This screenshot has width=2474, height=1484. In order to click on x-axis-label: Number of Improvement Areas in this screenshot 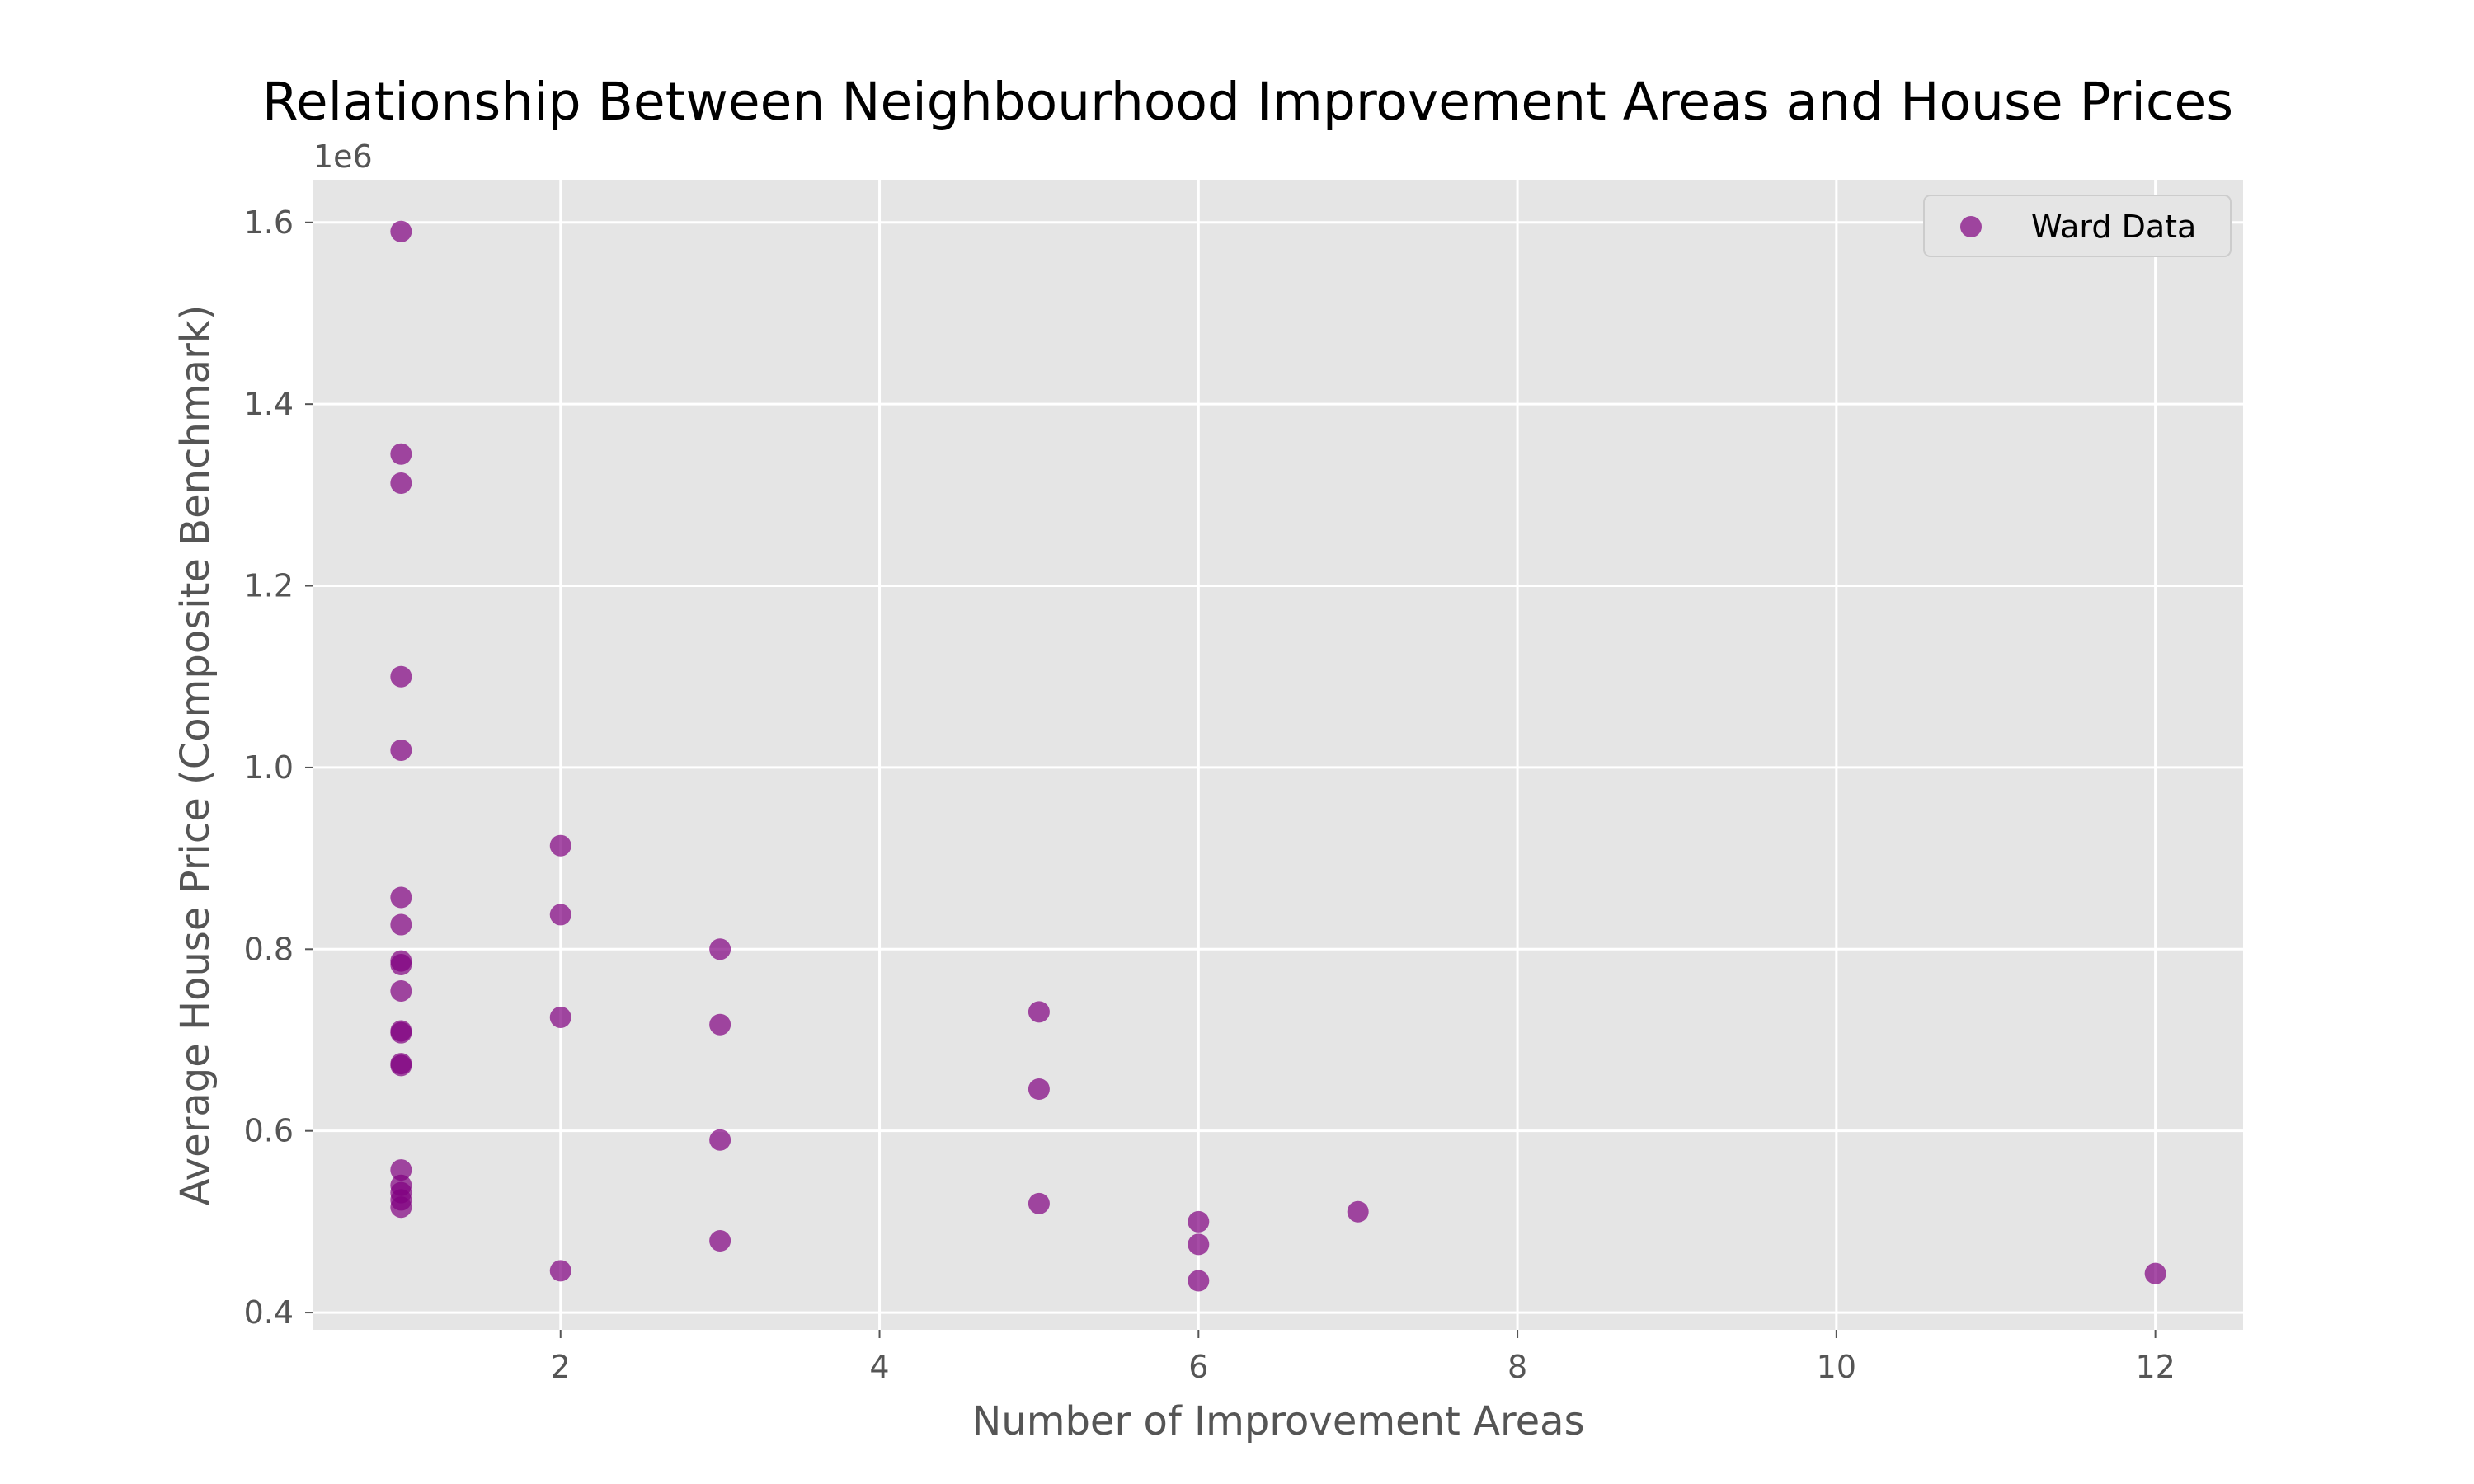, I will do `click(1277, 1421)`.